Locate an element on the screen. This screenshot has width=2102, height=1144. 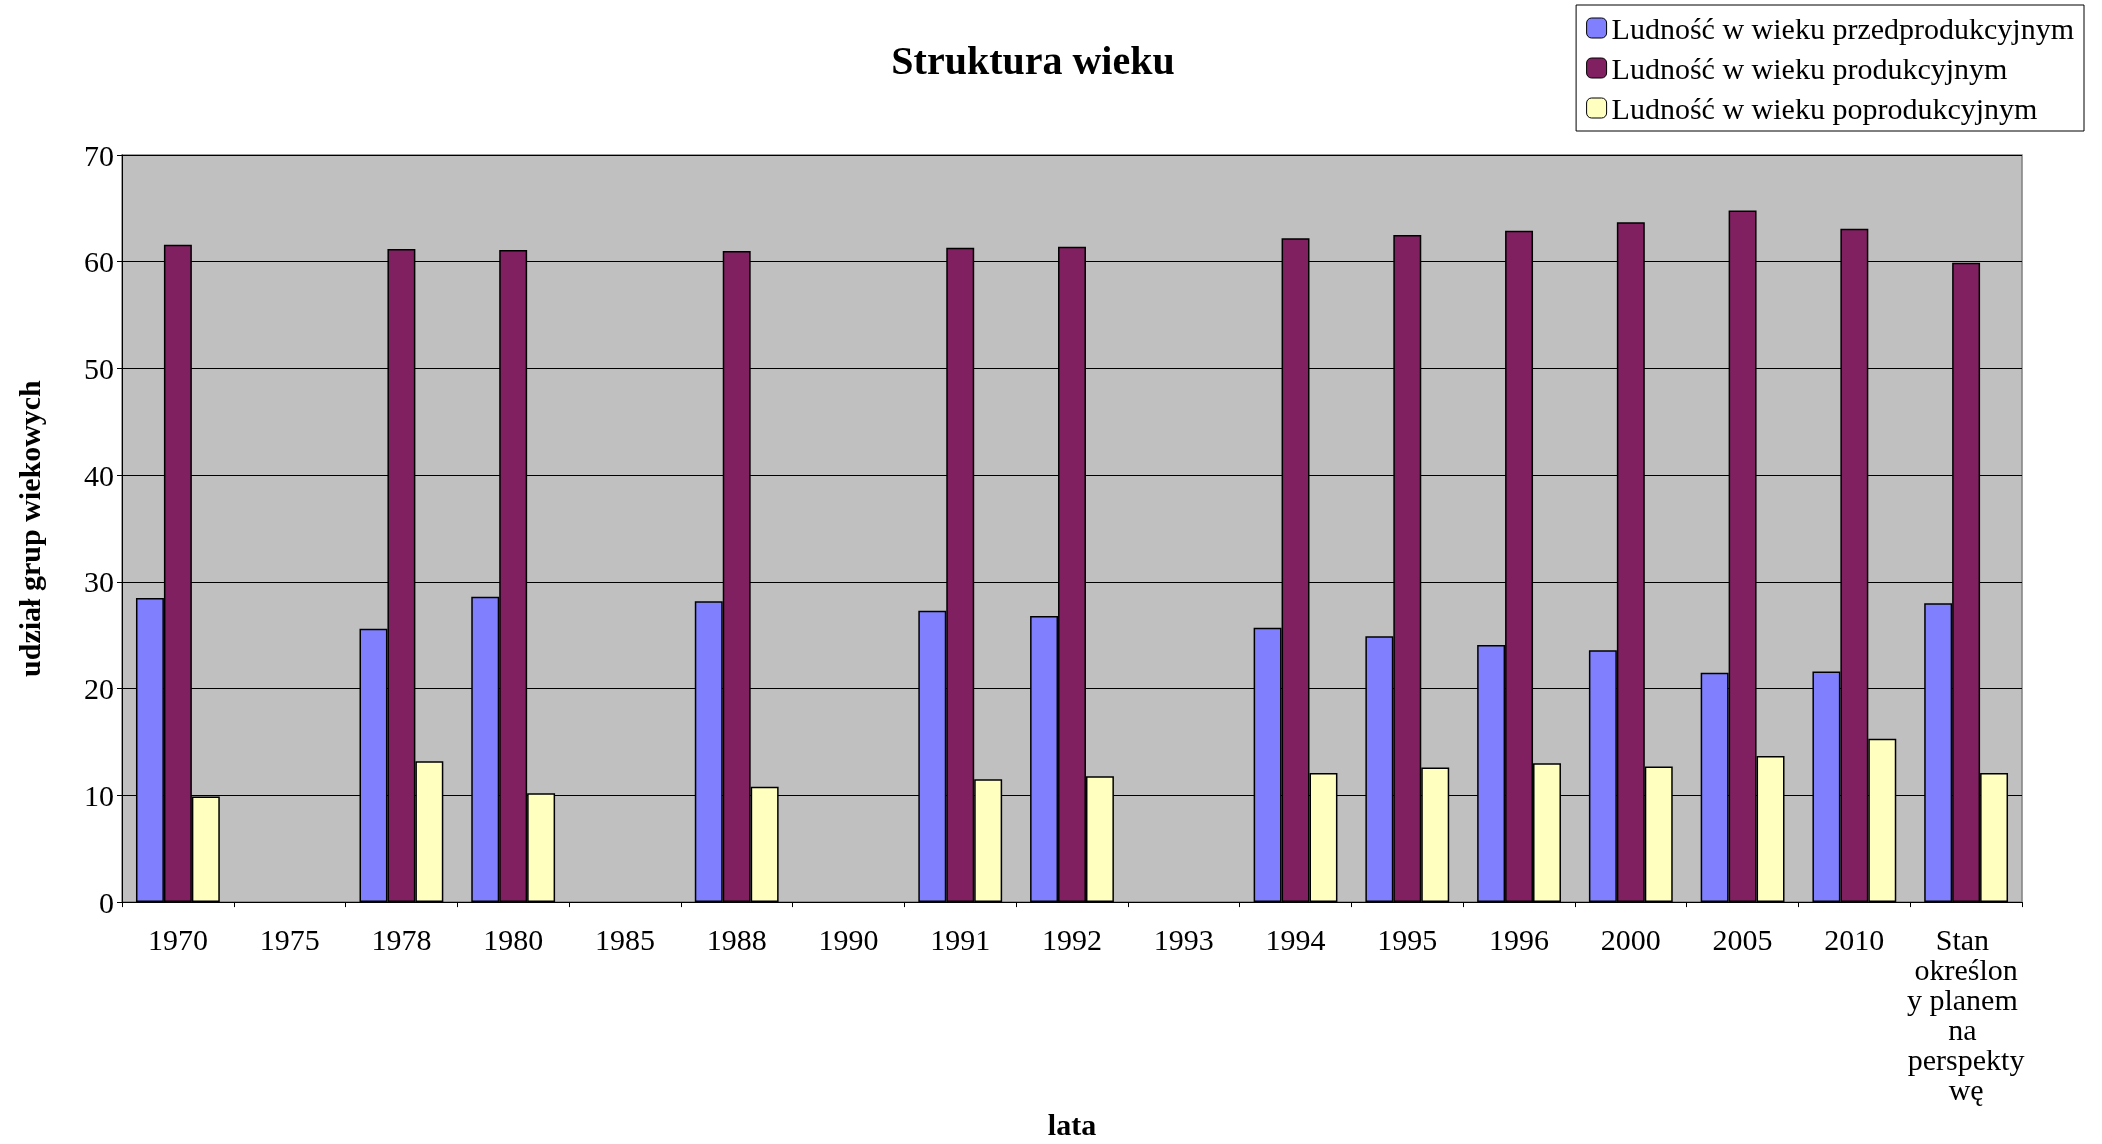
y-tick-label: 20 is located at coordinates (99, 689).